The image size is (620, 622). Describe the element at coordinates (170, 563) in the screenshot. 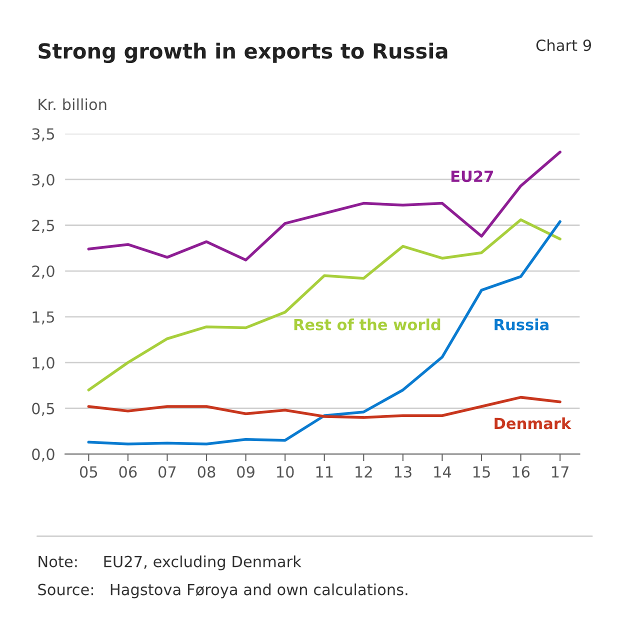

I see `text: Note: EU27, excluding Denmark` at that location.